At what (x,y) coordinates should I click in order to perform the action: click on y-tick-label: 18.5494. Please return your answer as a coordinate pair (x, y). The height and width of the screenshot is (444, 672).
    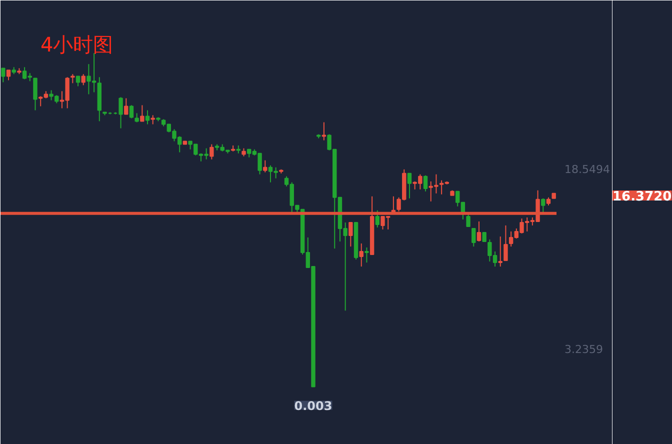
    Looking at the image, I should click on (587, 169).